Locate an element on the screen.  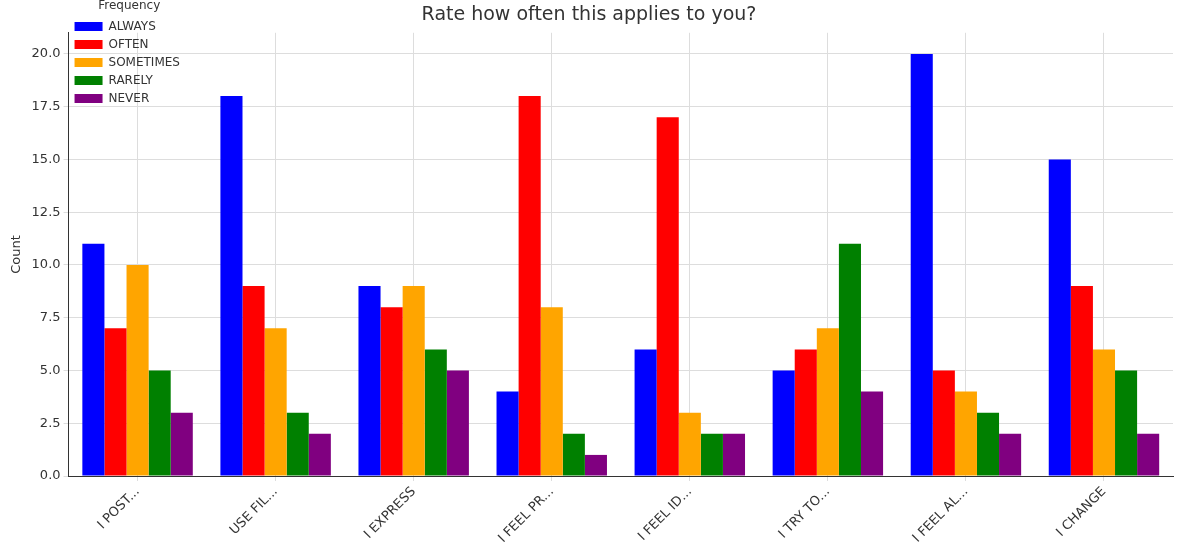
legend-label: NEVER is located at coordinates (129, 97).